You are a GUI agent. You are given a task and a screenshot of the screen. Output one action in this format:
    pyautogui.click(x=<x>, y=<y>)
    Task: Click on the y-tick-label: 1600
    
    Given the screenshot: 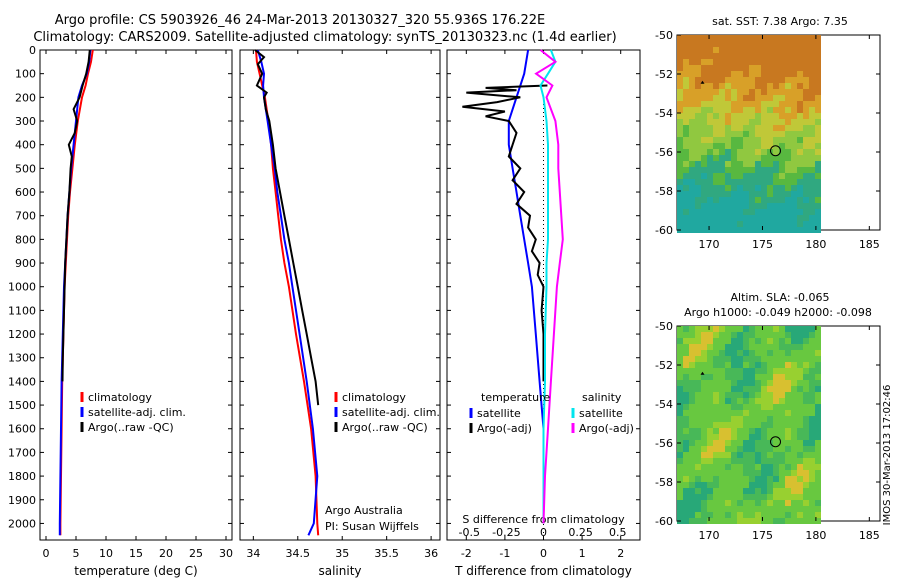 What is the action you would take?
    pyautogui.click(x=22, y=429)
    